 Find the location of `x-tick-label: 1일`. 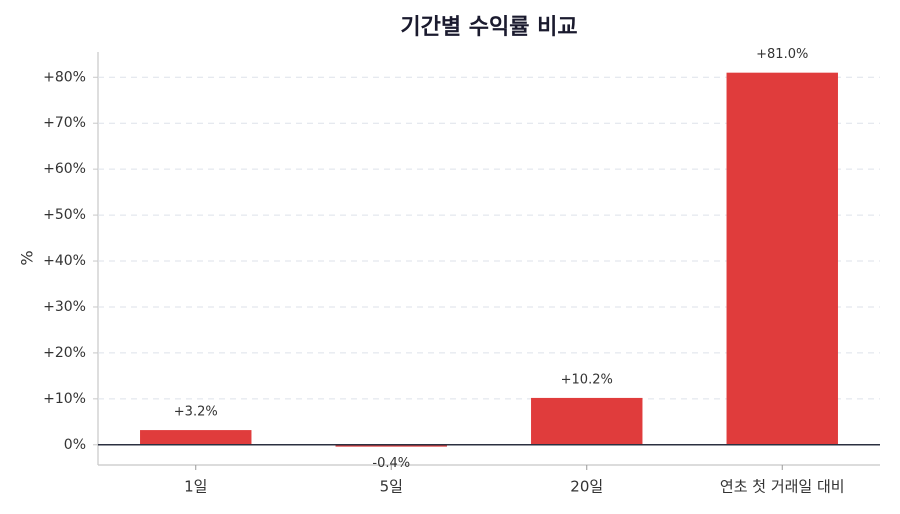

x-tick-label: 1일 is located at coordinates (195, 487).